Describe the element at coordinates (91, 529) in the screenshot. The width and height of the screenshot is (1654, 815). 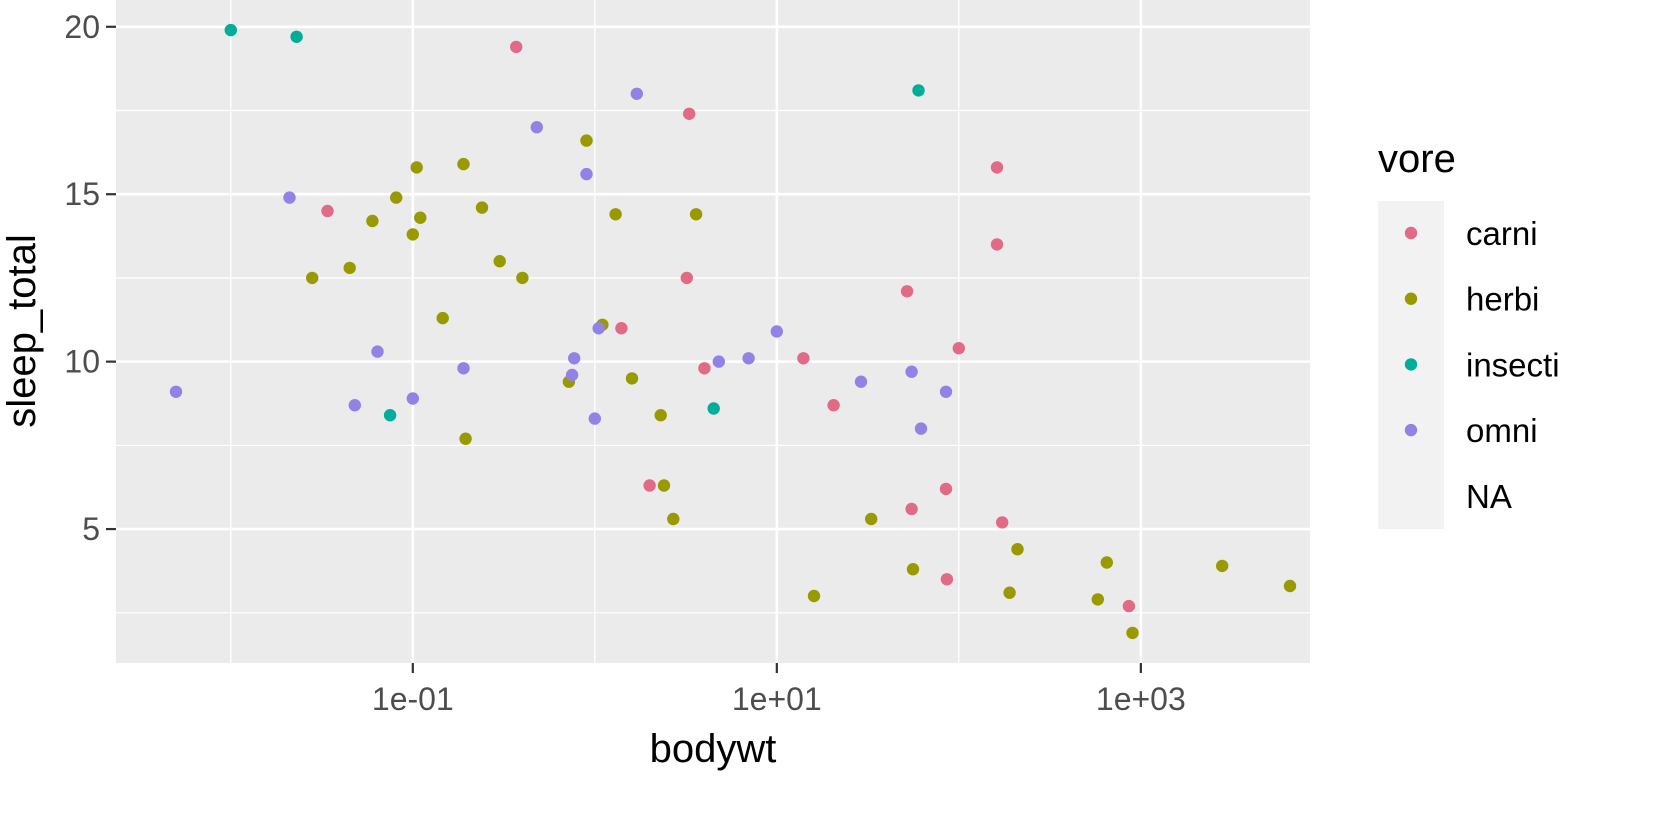
I see `y-tick-label: 5` at that location.